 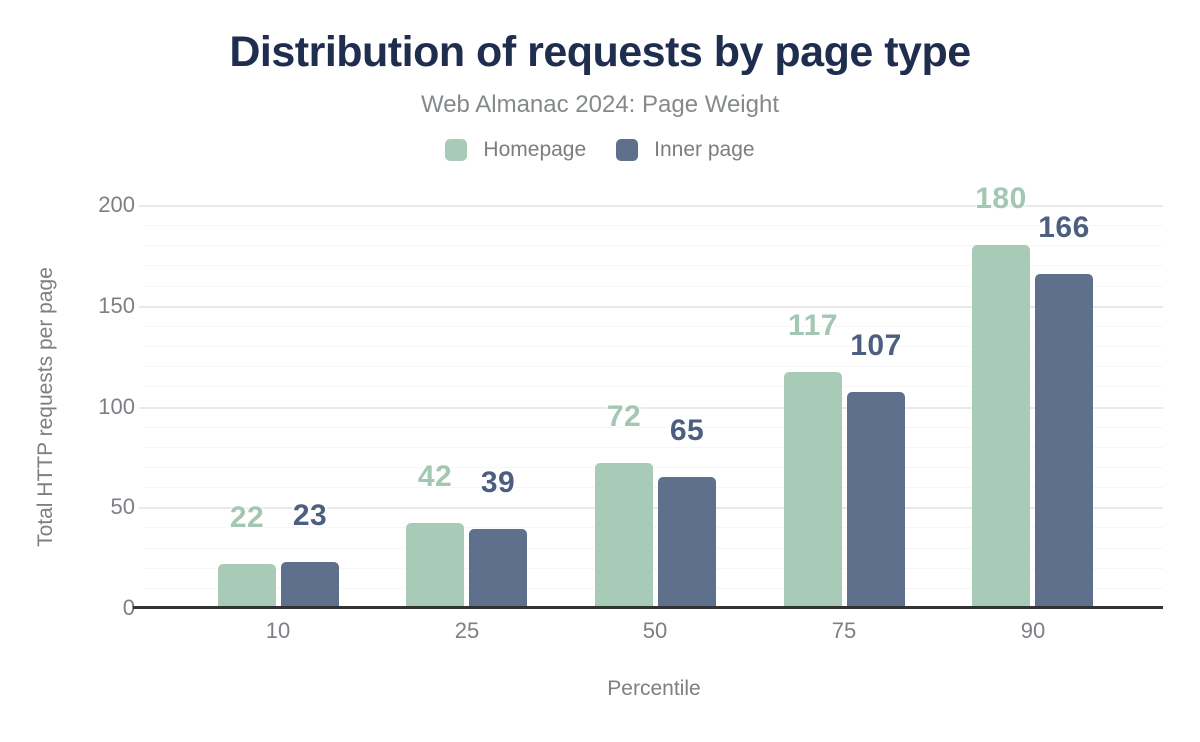 I want to click on bar-homepage-p10, so click(x=247, y=586).